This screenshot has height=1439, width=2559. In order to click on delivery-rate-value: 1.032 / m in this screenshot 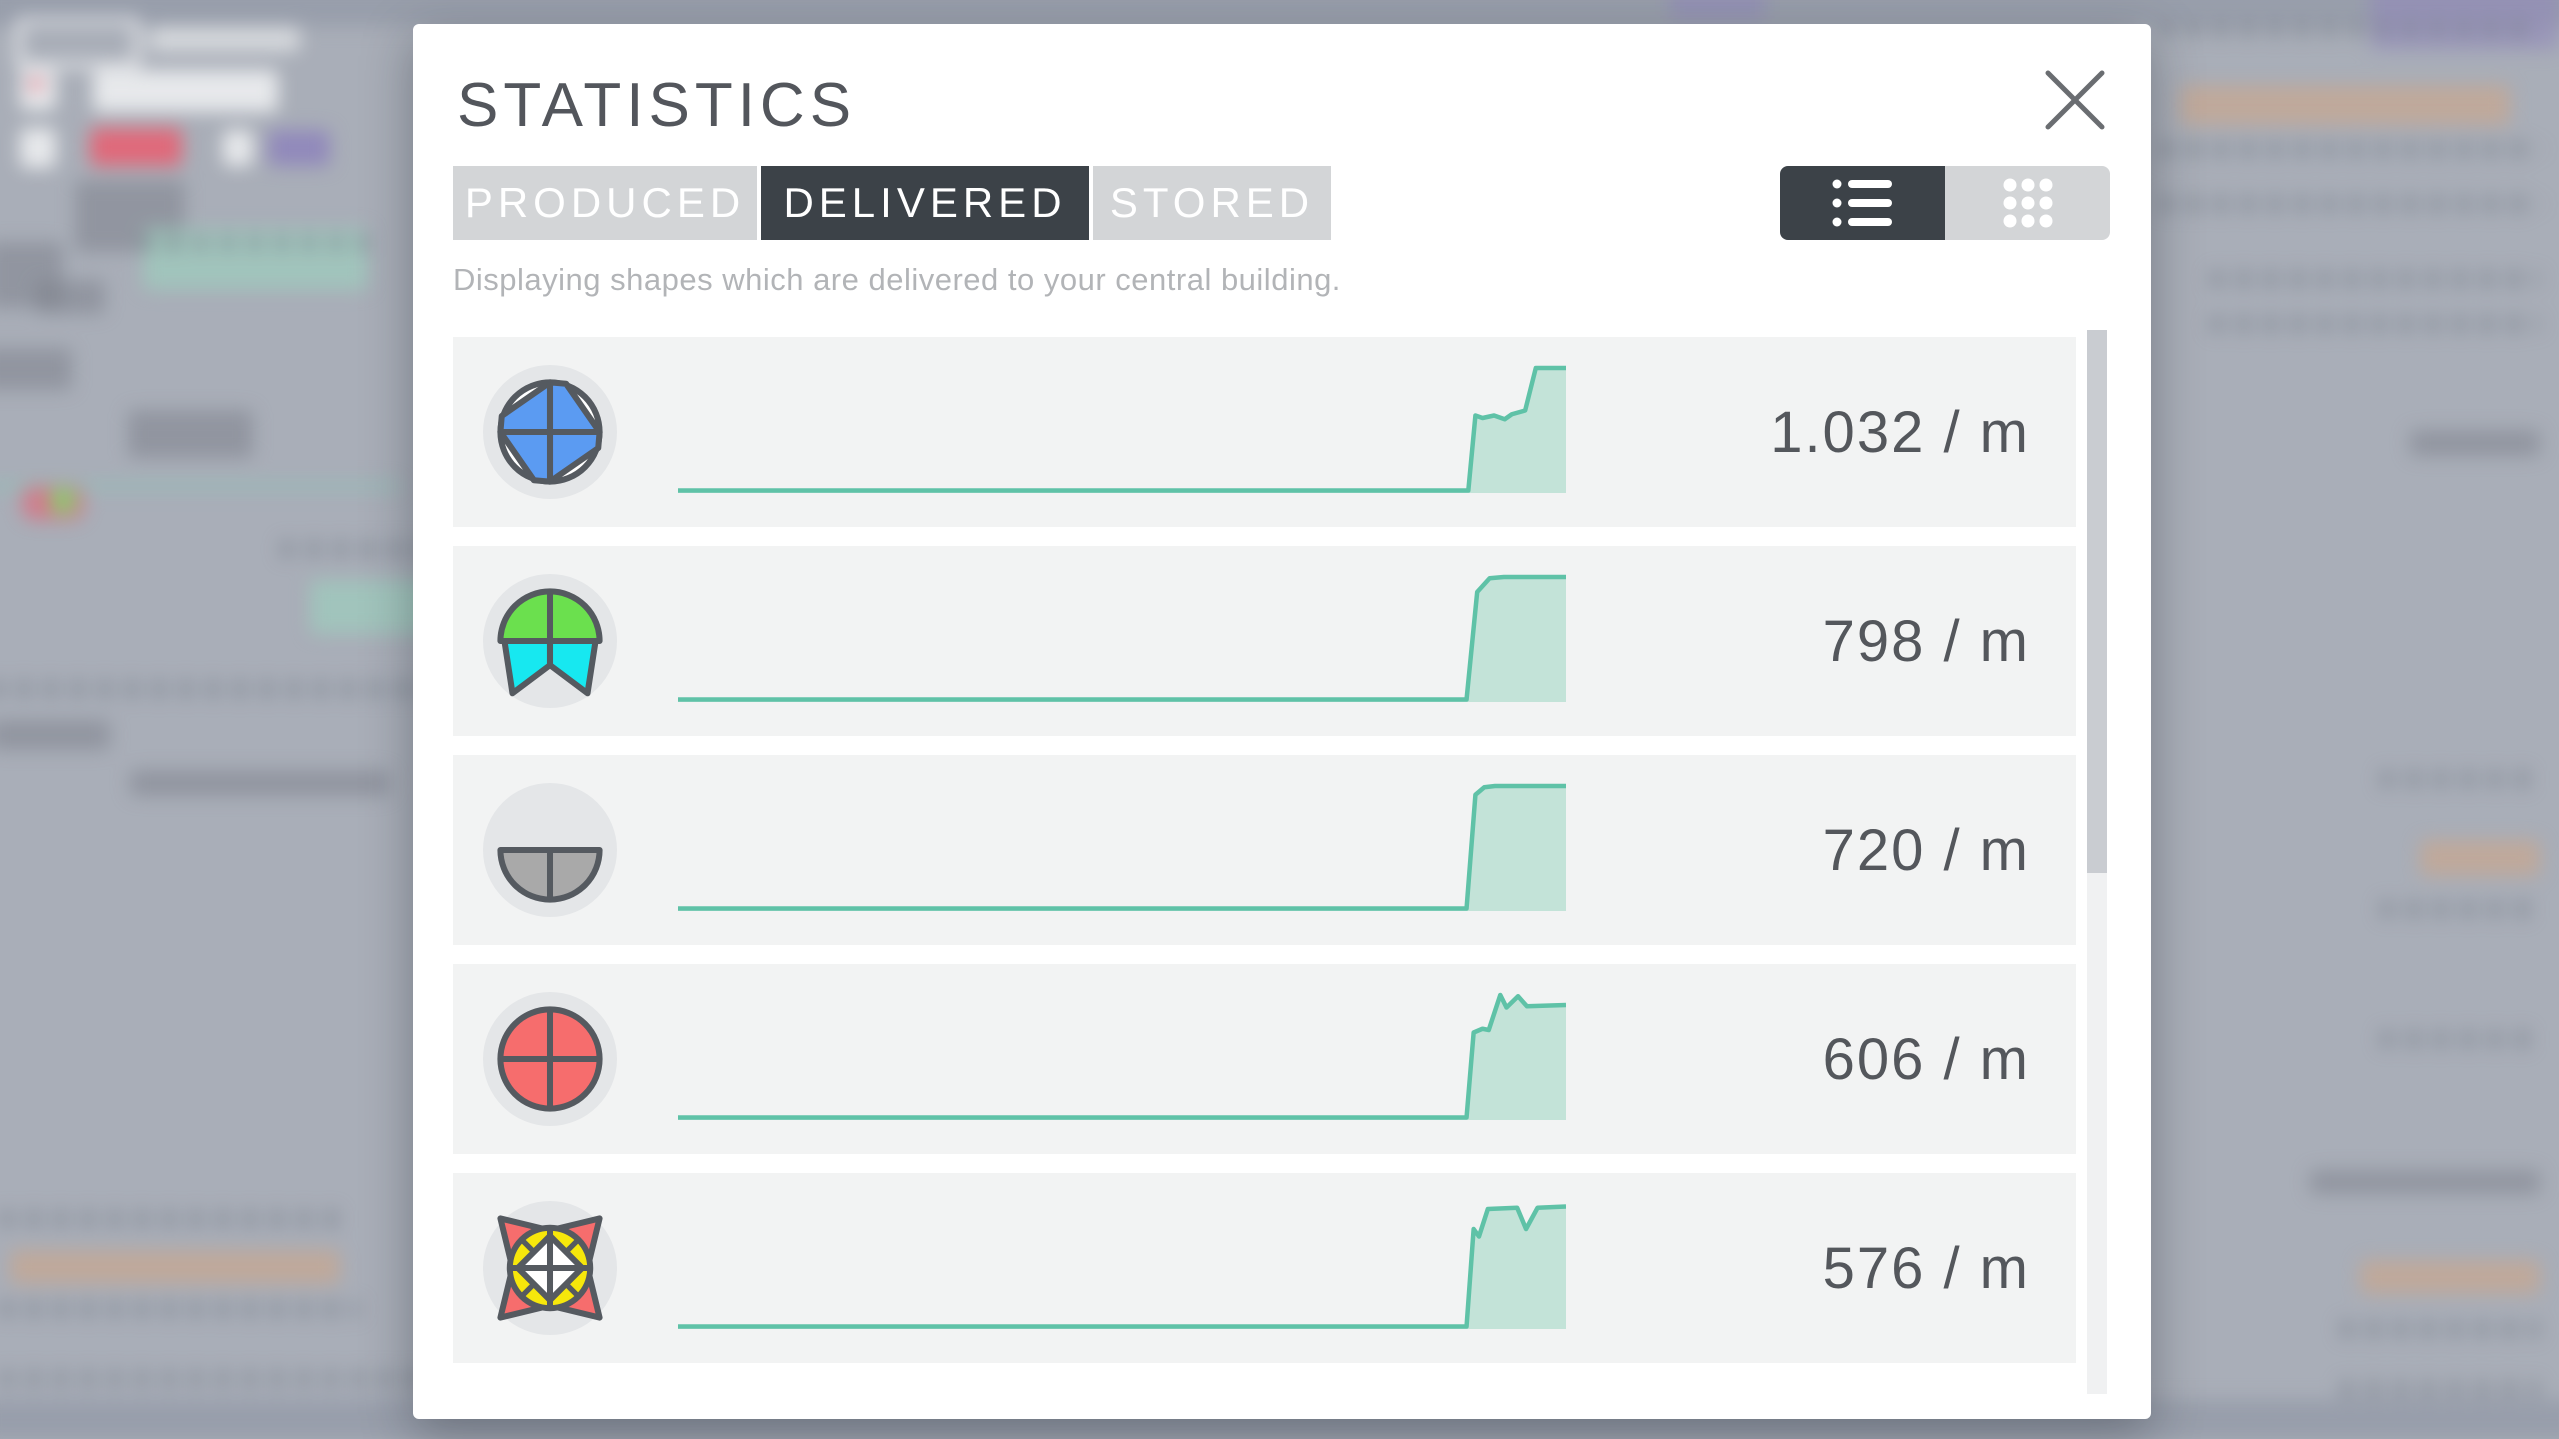, I will do `click(1900, 432)`.